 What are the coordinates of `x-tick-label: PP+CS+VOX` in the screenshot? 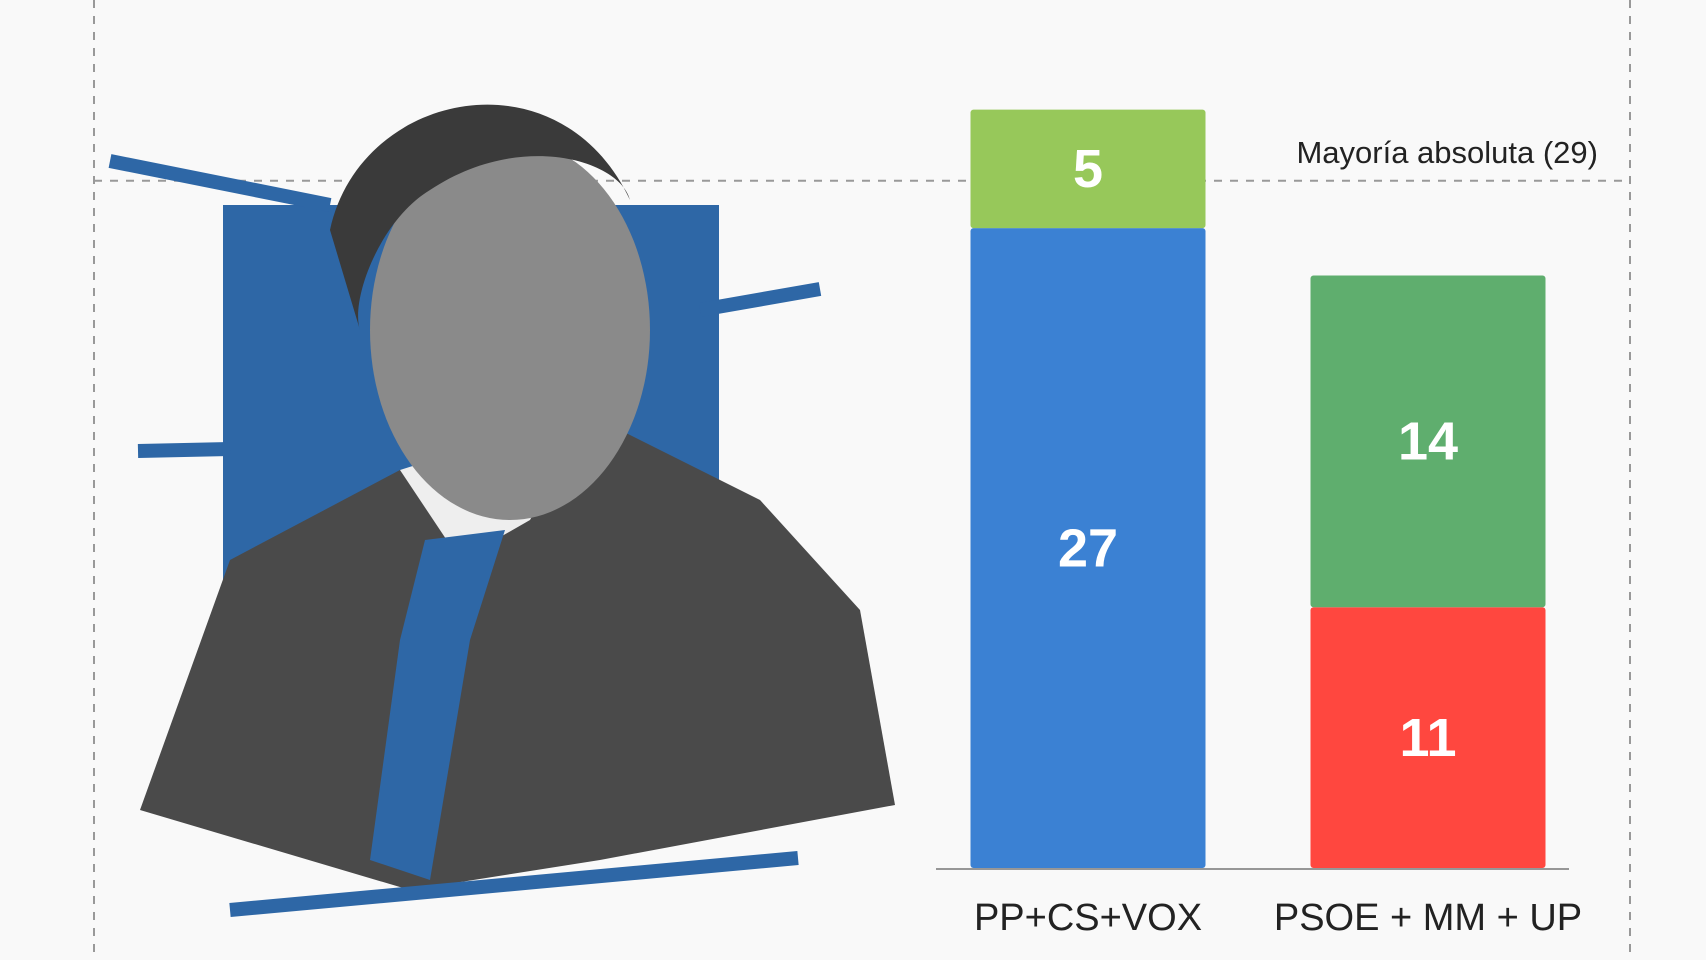 It's located at (1088, 918).